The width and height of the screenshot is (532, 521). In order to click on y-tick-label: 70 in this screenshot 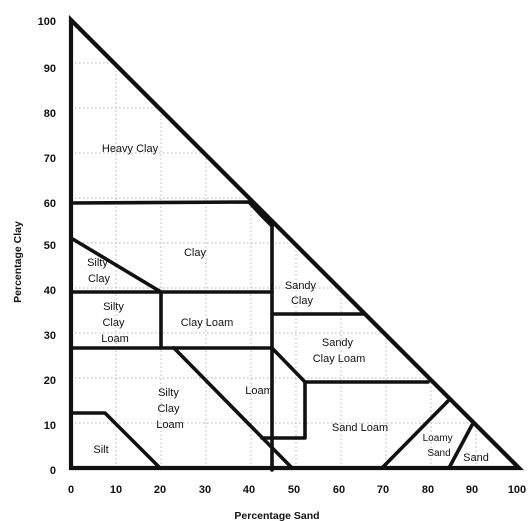, I will do `click(50, 159)`.